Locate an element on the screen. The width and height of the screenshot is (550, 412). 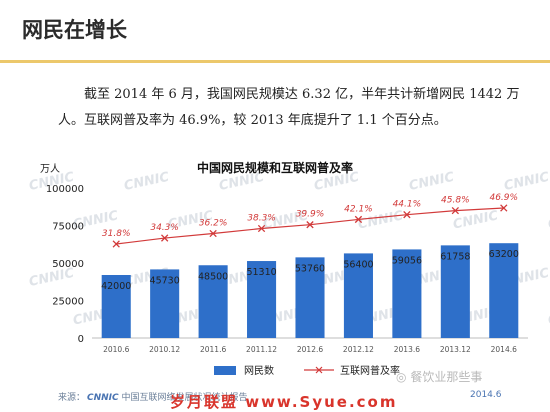
bar-value-label: 51310 is located at coordinates (261, 272).